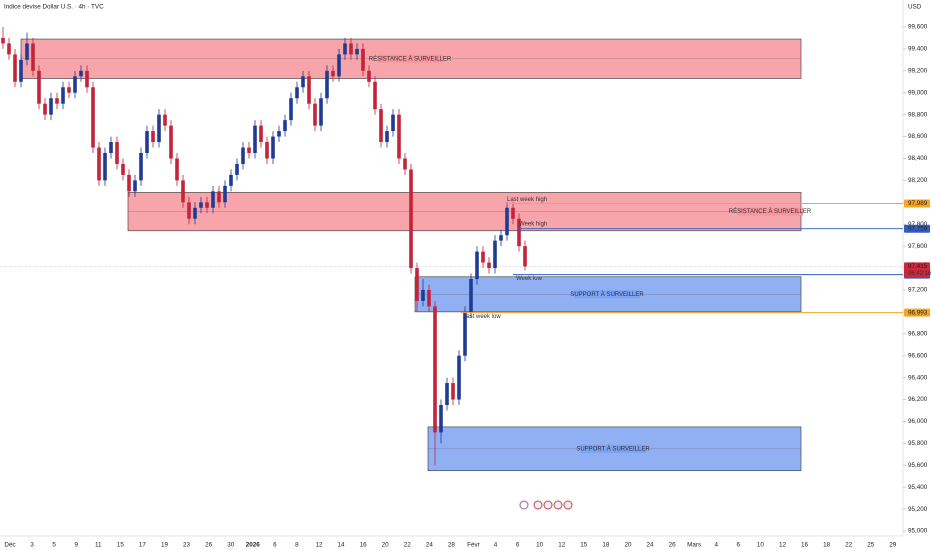  Describe the element at coordinates (527, 200) in the screenshot. I see `level-name: Last week high` at that location.